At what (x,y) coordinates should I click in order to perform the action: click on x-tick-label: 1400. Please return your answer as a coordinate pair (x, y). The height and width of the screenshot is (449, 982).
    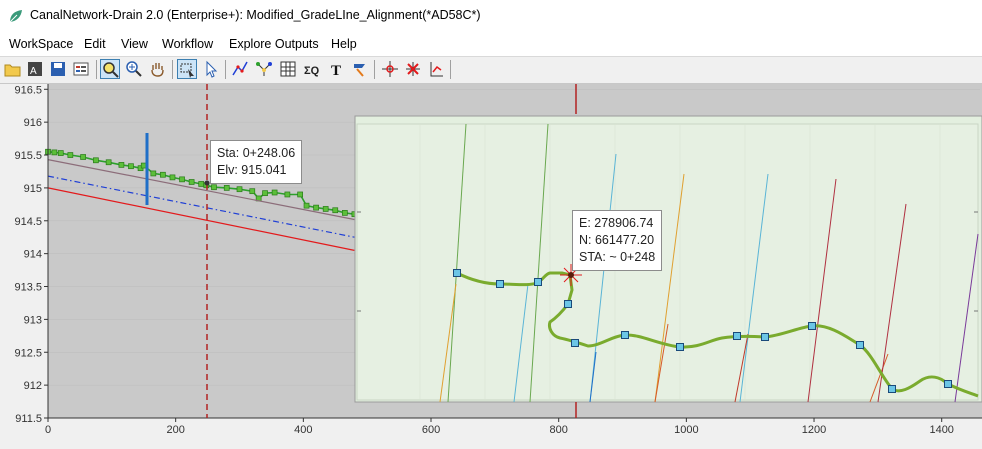
    Looking at the image, I should click on (941, 430).